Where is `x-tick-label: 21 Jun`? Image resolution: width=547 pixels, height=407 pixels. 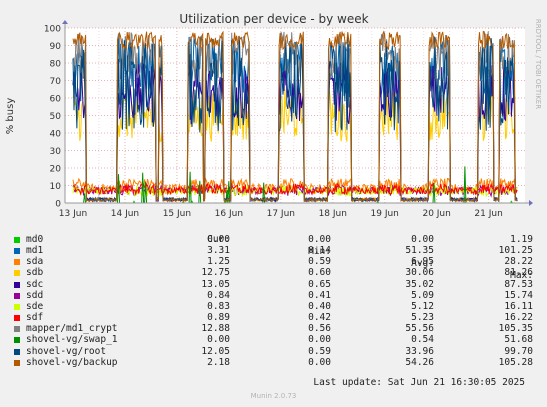
x-tick-label: 21 Jun is located at coordinates (488, 214).